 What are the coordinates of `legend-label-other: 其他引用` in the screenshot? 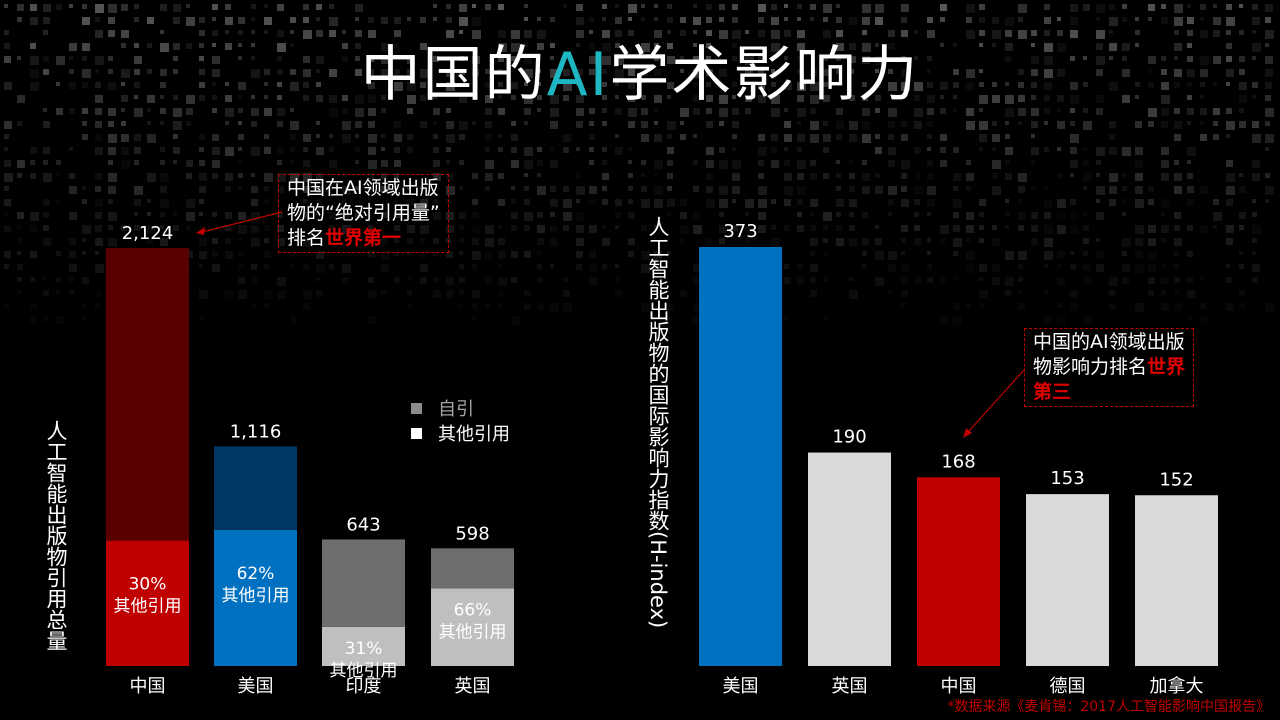 It's located at (474, 434).